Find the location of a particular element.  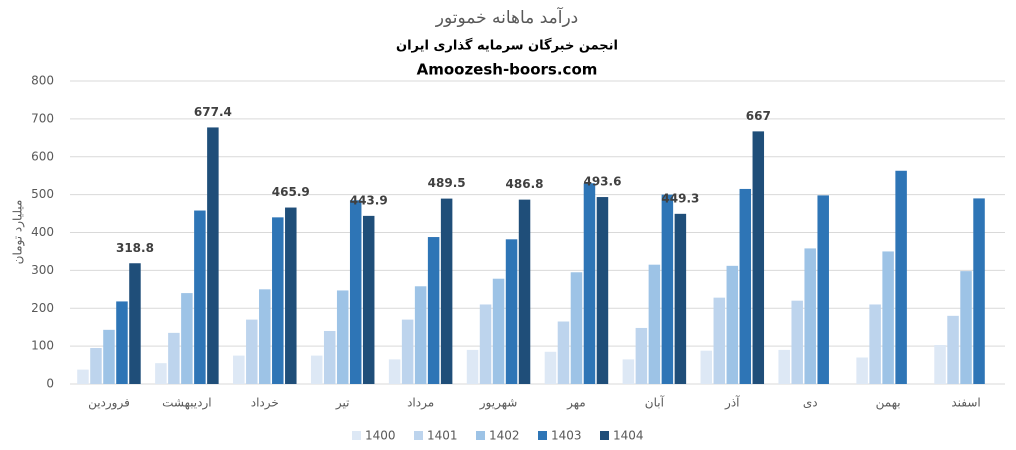

y-tick-label: 0 is located at coordinates (50, 384).